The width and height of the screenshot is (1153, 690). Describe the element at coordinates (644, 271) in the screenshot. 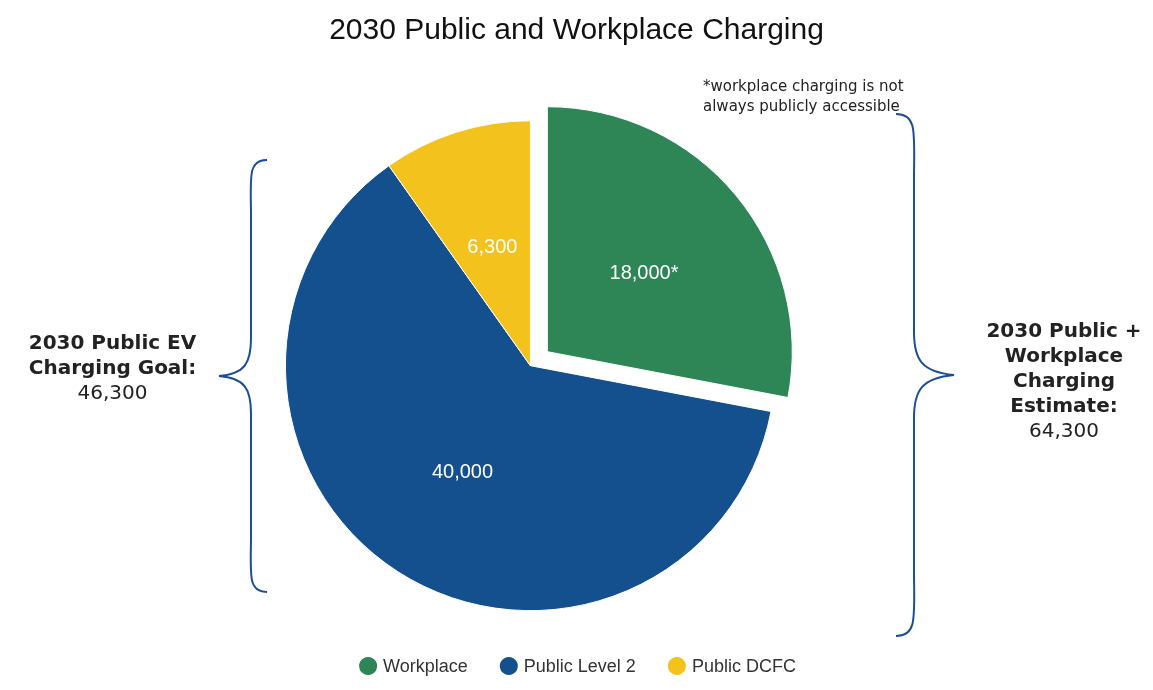

I see `data-label: 18,000*` at that location.